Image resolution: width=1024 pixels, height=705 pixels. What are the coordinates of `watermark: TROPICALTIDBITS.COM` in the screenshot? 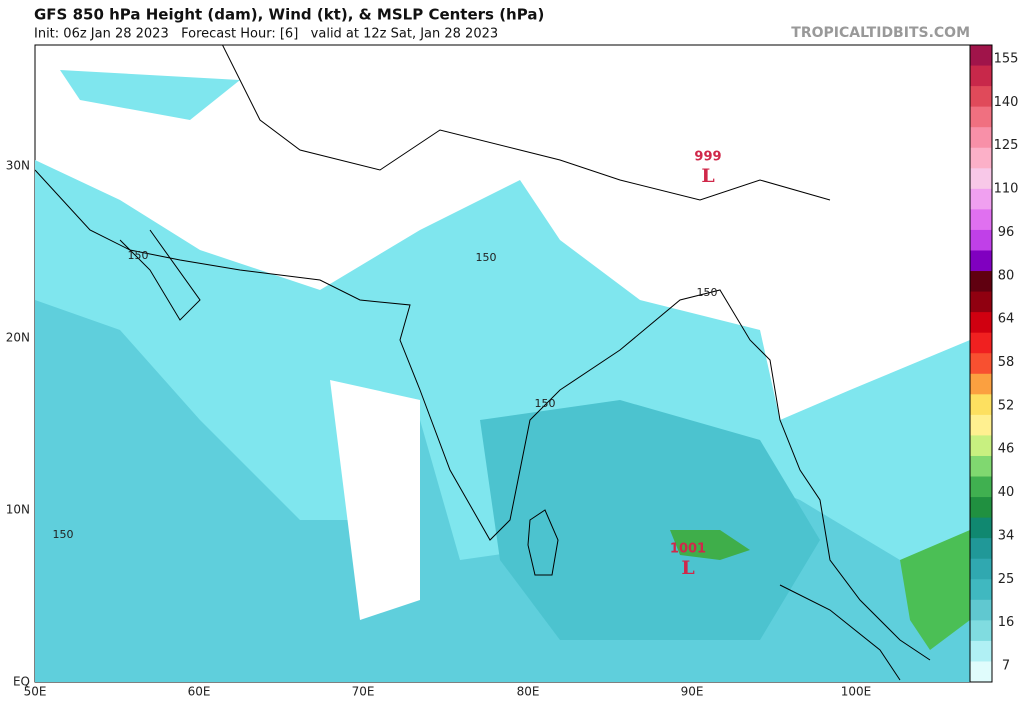 It's located at (880, 33).